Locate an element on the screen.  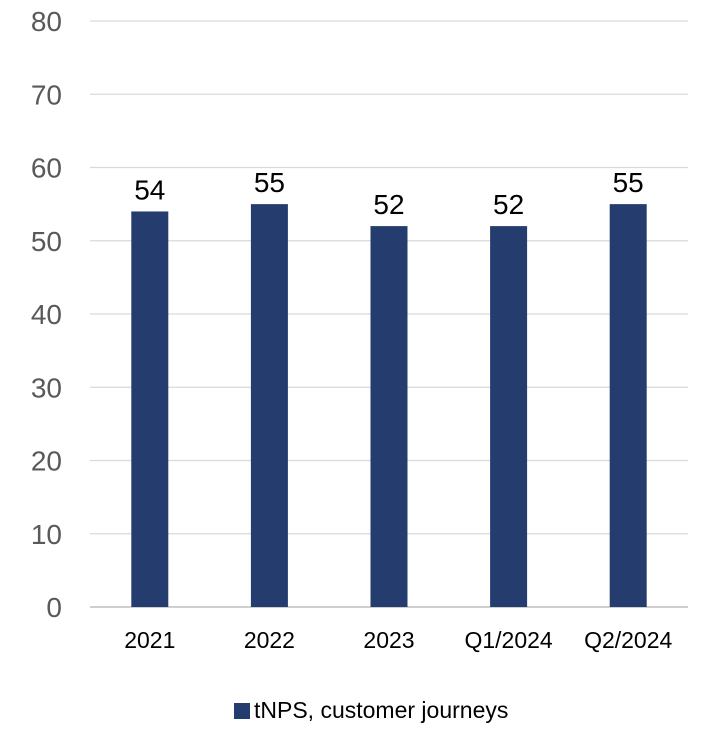
y-tick-label: 40 is located at coordinates (46, 314).